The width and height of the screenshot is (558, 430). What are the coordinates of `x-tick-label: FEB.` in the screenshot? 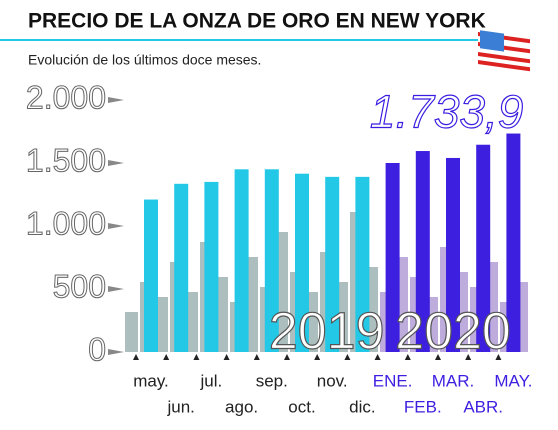 It's located at (423, 406).